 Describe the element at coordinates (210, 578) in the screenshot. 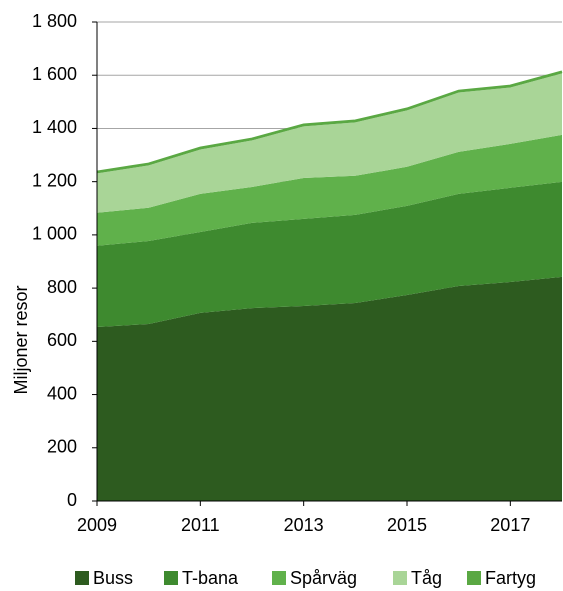

I see `legend-label: T-bana` at that location.